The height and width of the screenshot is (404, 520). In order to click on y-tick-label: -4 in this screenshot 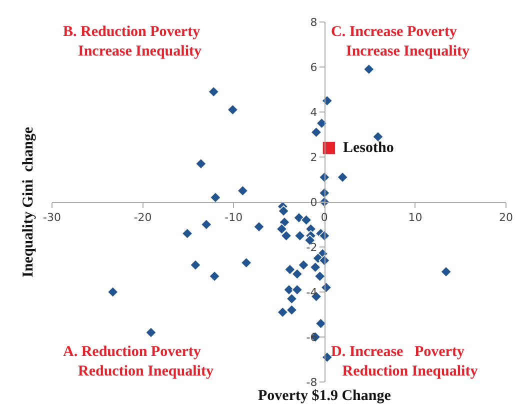, I will do `click(312, 292)`.